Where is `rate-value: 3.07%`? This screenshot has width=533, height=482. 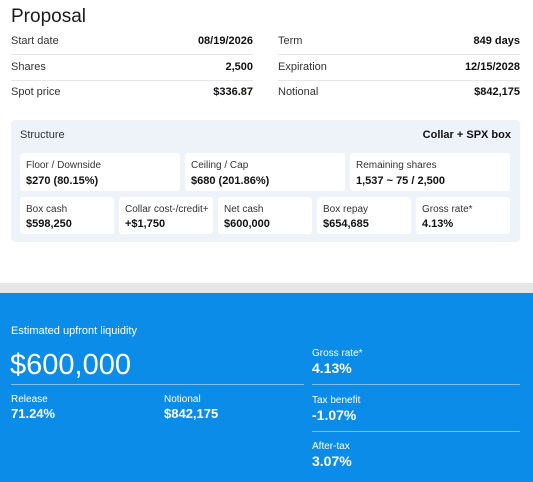 rate-value: 3.07% is located at coordinates (332, 461).